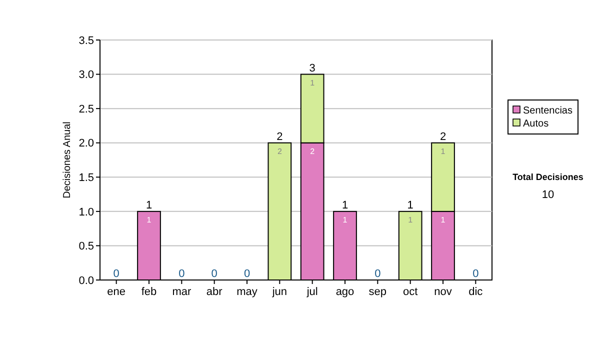 The height and width of the screenshot is (340, 600). Describe the element at coordinates (548, 195) in the screenshot. I see `text: 10` at that location.